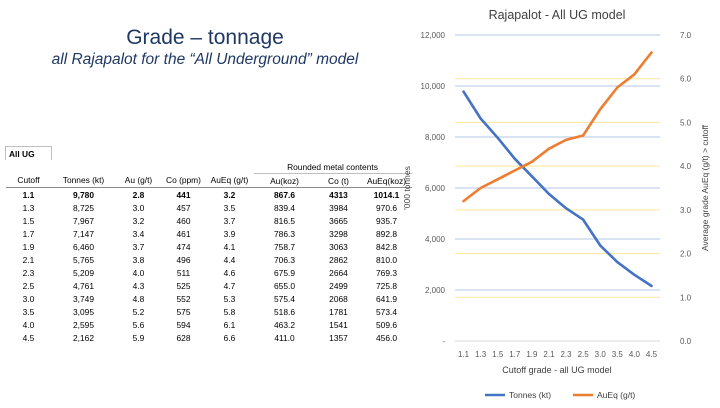 This screenshot has width=720, height=408. What do you see at coordinates (386, 180) in the screenshot?
I see `col-header: AuEq(koz)` at bounding box center [386, 180].